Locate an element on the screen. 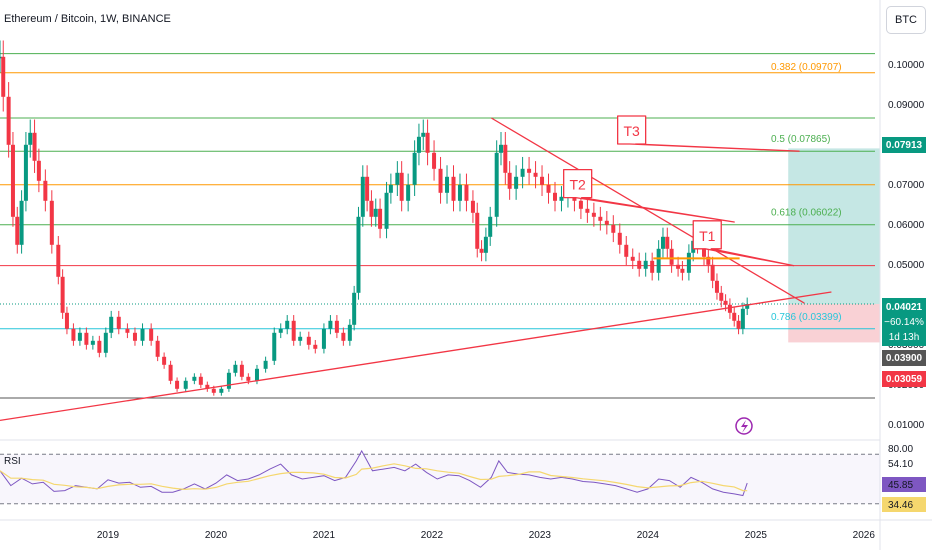 The width and height of the screenshot is (932, 555). callout-label-2: T1 is located at coordinates (707, 236).